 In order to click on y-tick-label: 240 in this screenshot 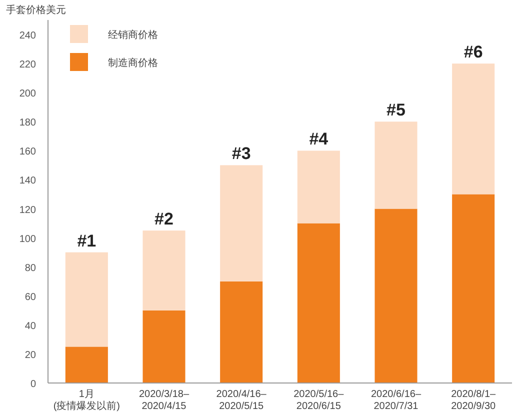, I will do `click(27, 36)`.